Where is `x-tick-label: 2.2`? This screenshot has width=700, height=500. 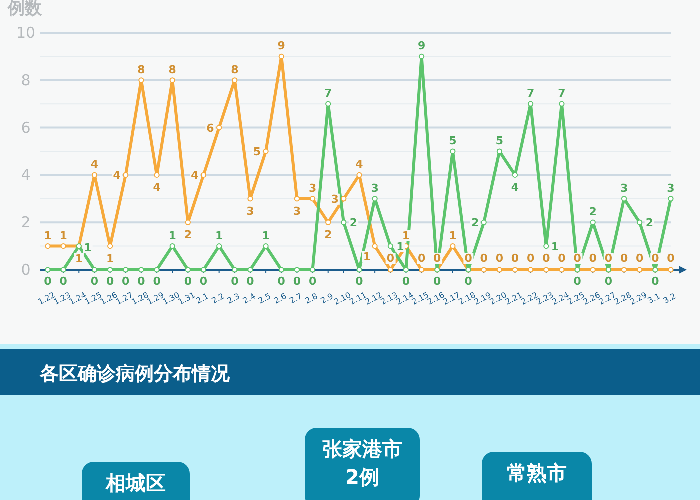 x-tick-label: 2.2 is located at coordinates (218, 299).